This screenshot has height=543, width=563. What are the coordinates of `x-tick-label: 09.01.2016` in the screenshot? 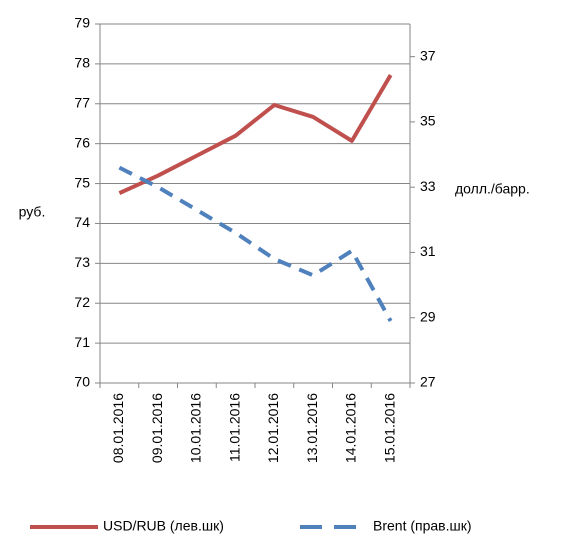 It's located at (157, 428).